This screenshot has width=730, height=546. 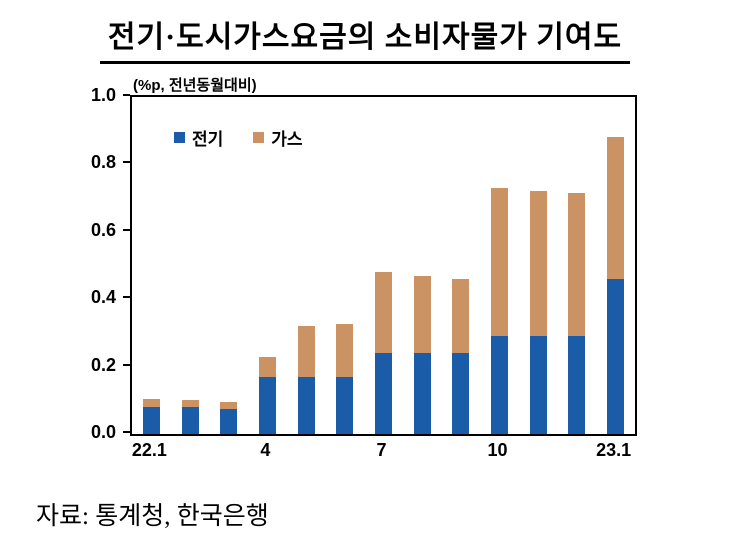 I want to click on x-tick-label: 22.1, so click(x=149, y=450).